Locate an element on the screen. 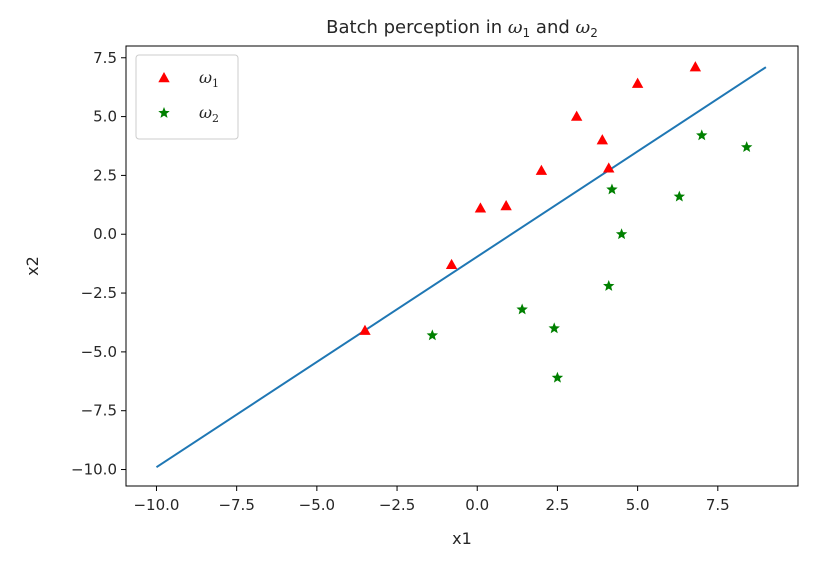 The width and height of the screenshot is (827, 569). y-tick-label: 7.5 is located at coordinates (105, 58).